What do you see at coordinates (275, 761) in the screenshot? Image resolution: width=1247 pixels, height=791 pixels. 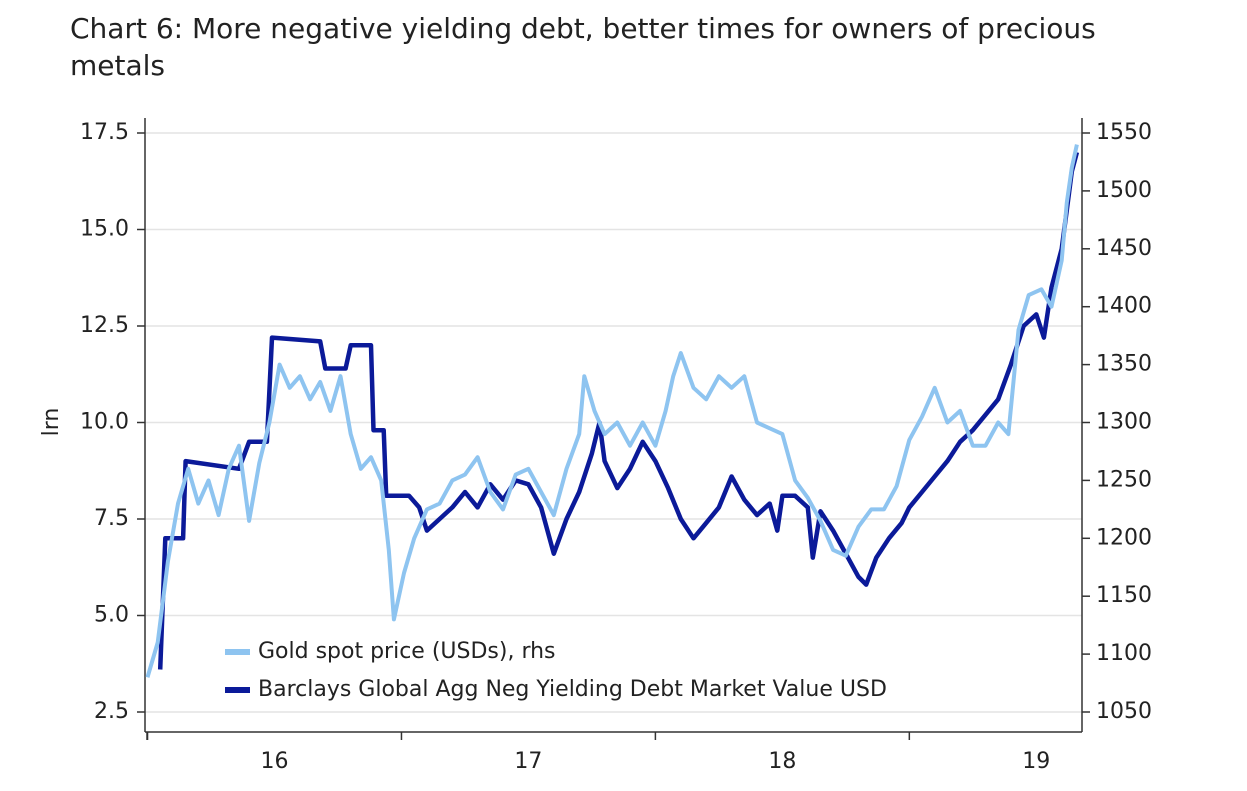 I see `x-tick-label: 16` at bounding box center [275, 761].